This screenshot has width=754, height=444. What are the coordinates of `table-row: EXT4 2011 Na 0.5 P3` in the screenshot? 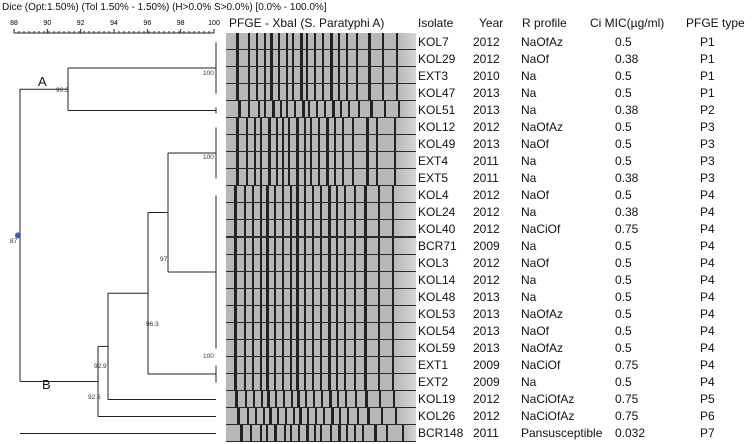 It's located at (377, 161).